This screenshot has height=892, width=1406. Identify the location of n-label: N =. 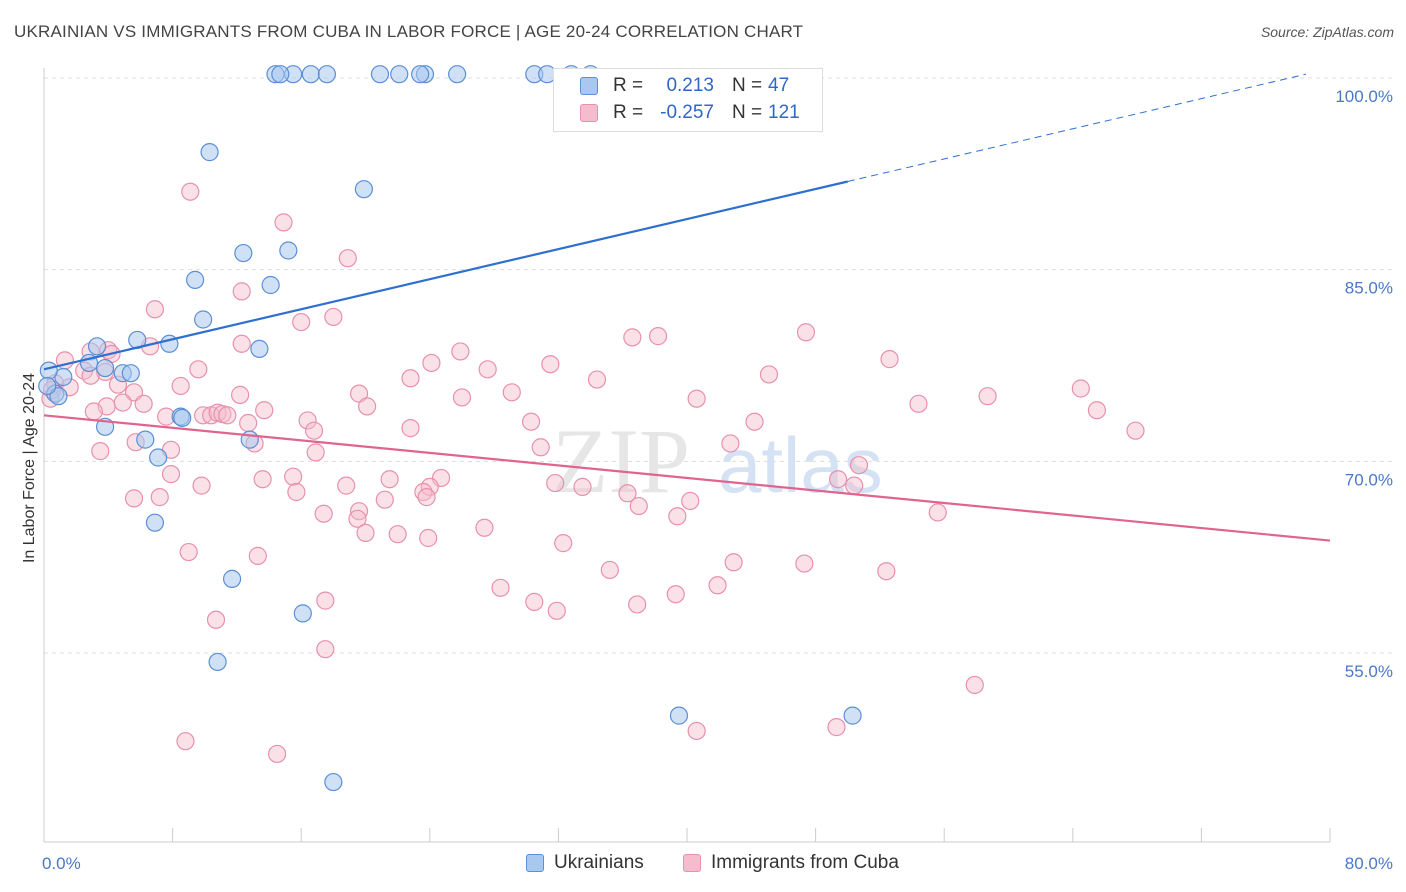
(747, 85).